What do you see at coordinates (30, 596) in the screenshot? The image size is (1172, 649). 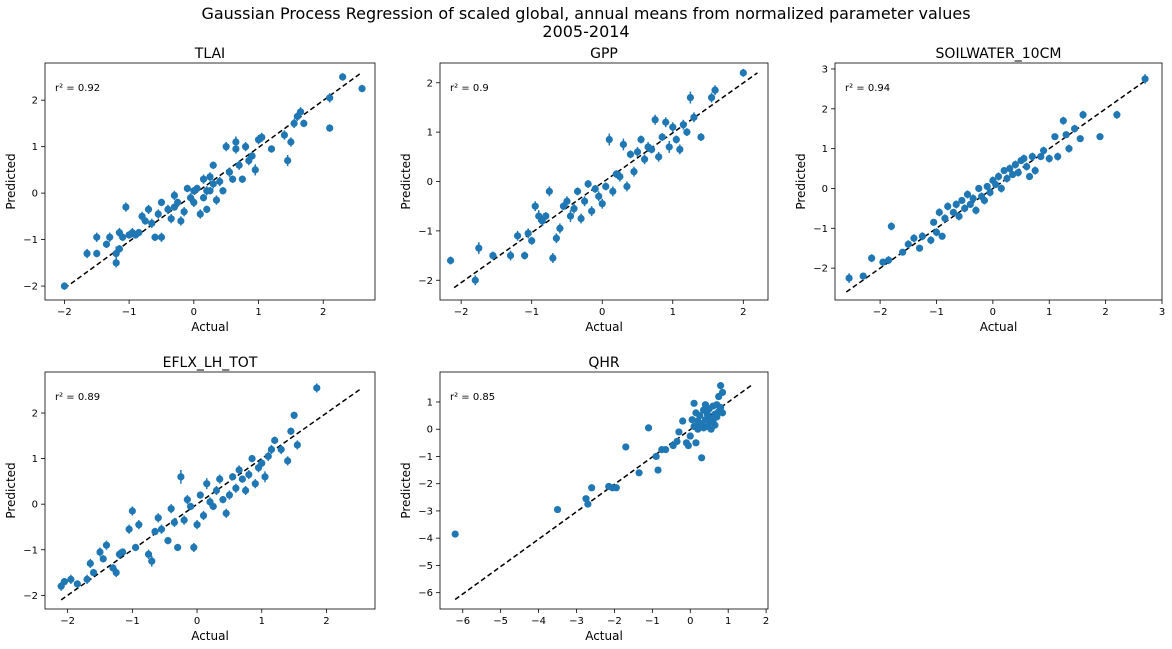 I see `y-tick-label: −2` at bounding box center [30, 596].